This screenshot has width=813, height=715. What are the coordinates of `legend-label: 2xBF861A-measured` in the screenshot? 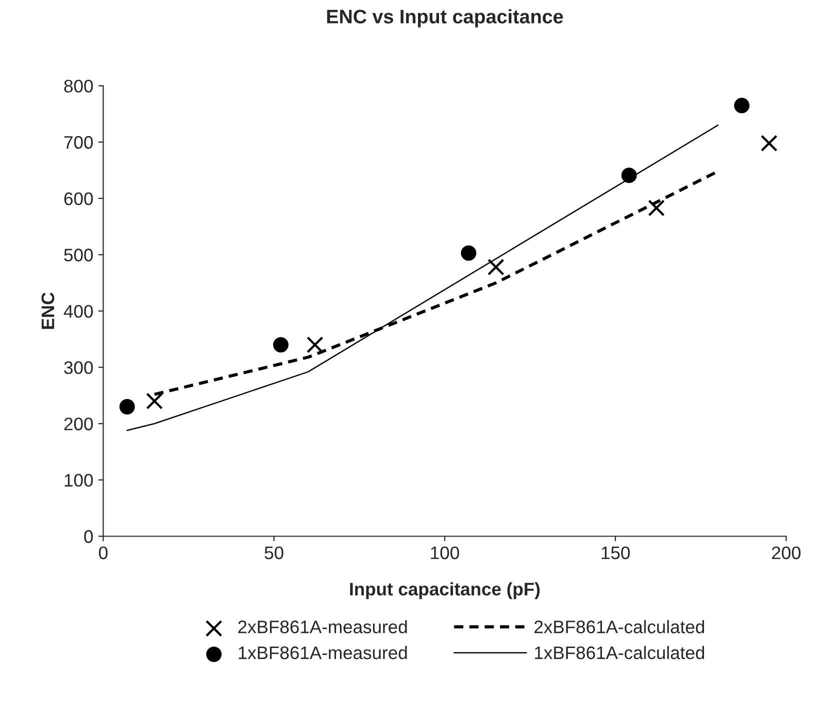 It's located at (322, 627).